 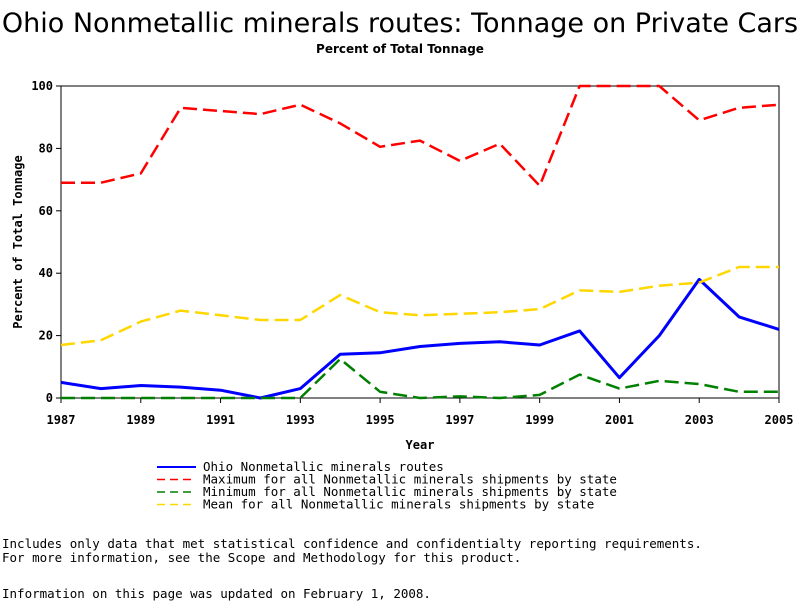 I want to click on y-tick-label: 60, so click(x=46, y=211).